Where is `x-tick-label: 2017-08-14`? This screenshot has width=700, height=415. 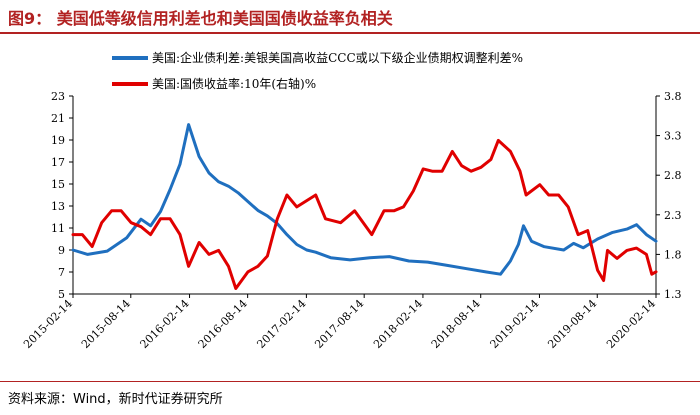 x-tick-label: 2017-08-14 is located at coordinates (339, 324).